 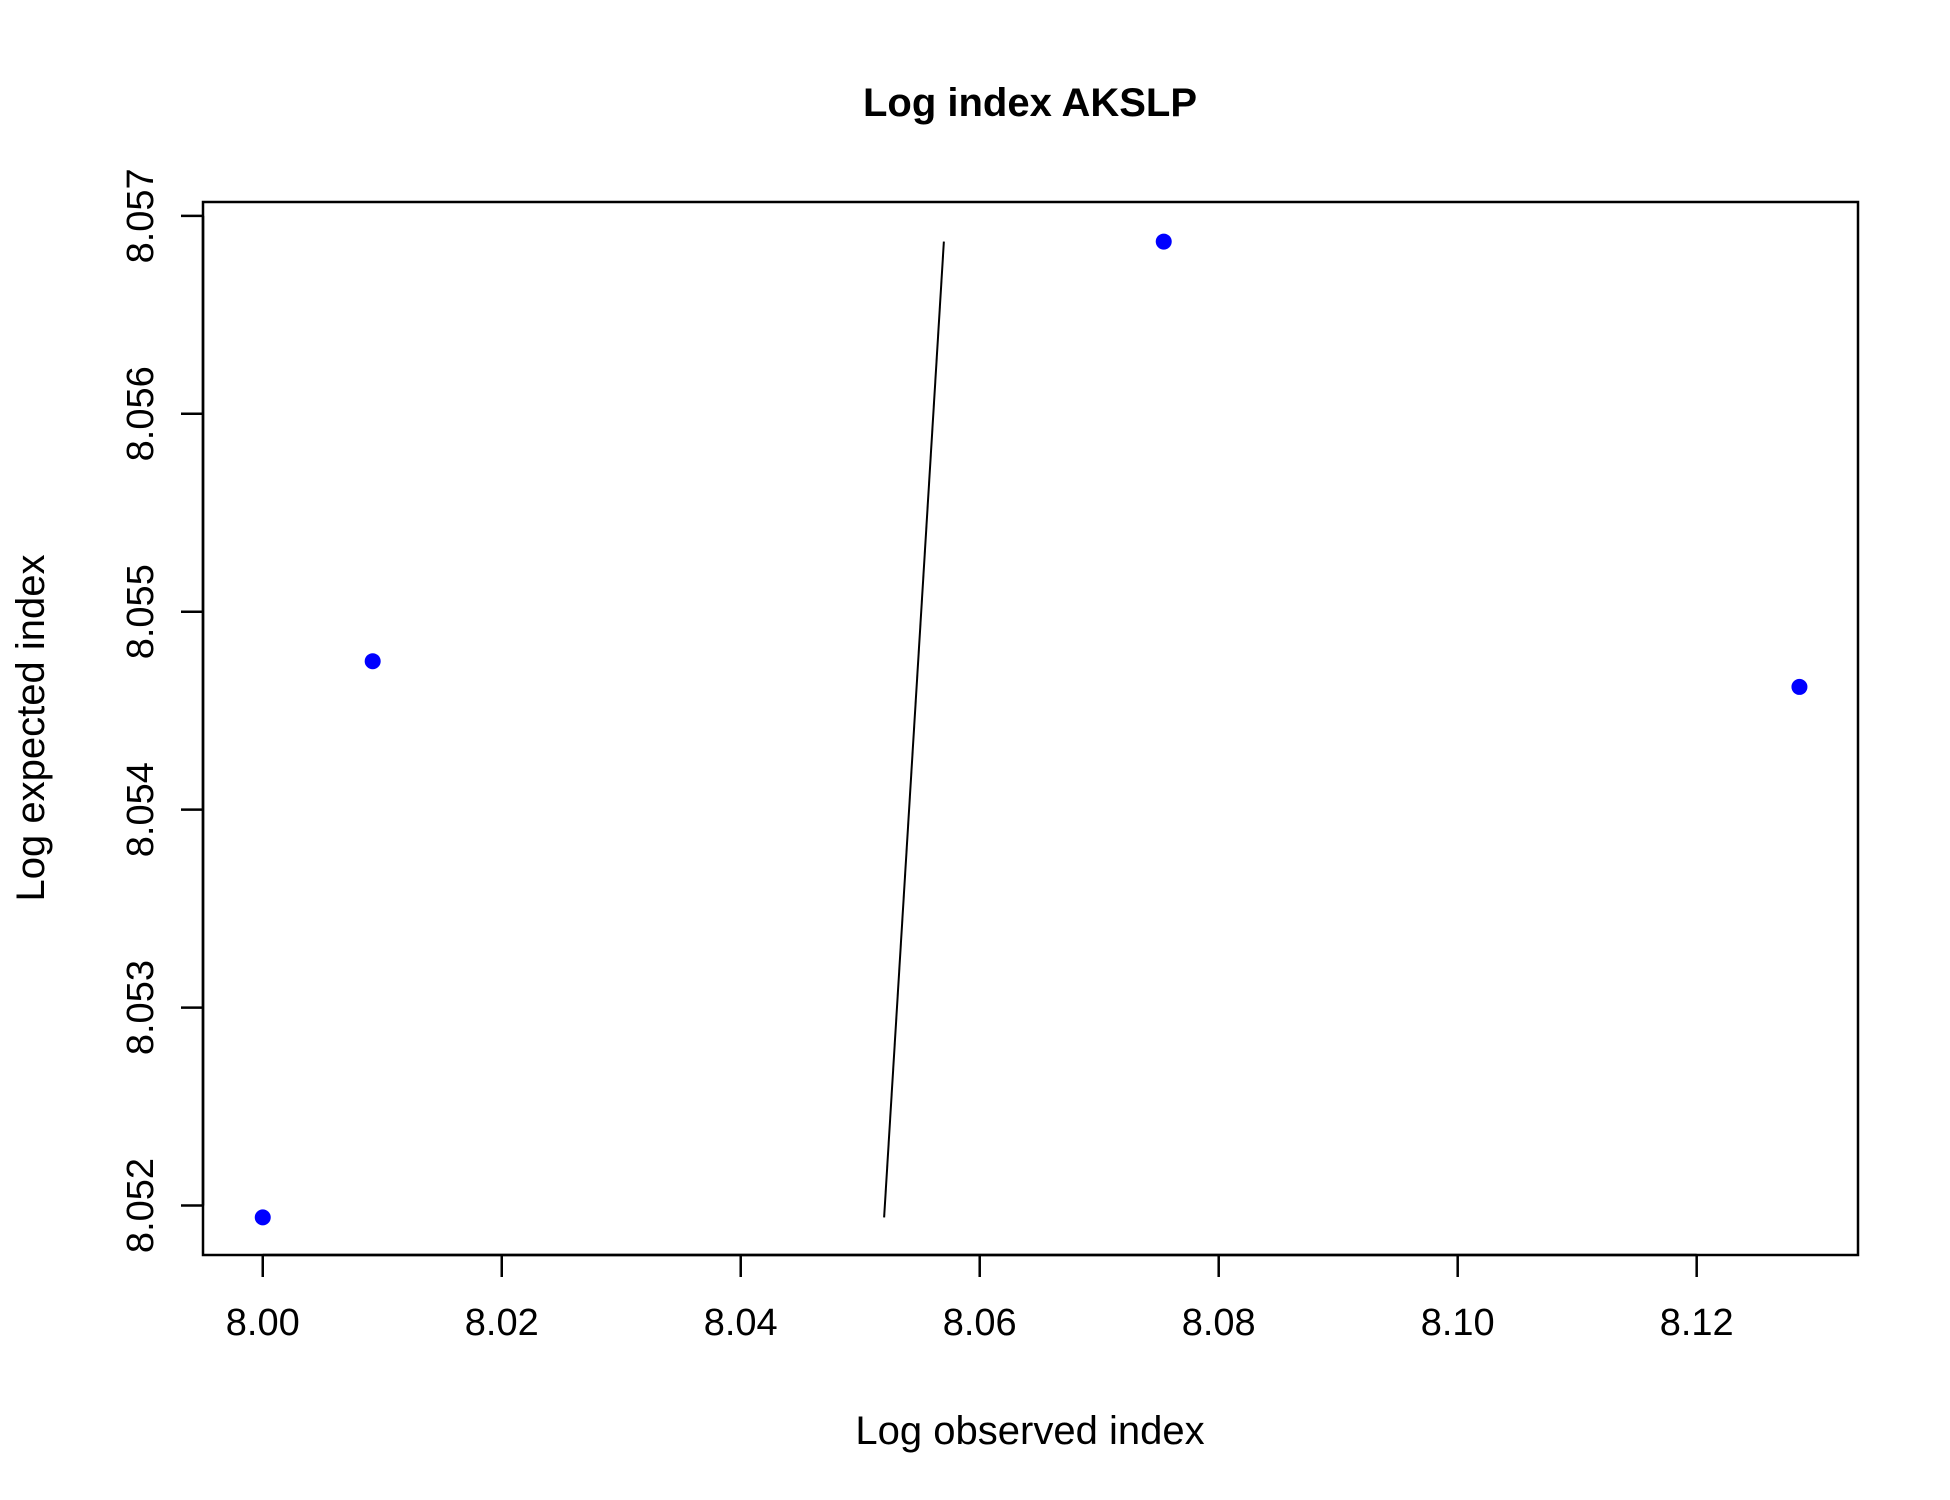 What do you see at coordinates (141, 611) in the screenshot?
I see `y-tick-label: 8.055` at bounding box center [141, 611].